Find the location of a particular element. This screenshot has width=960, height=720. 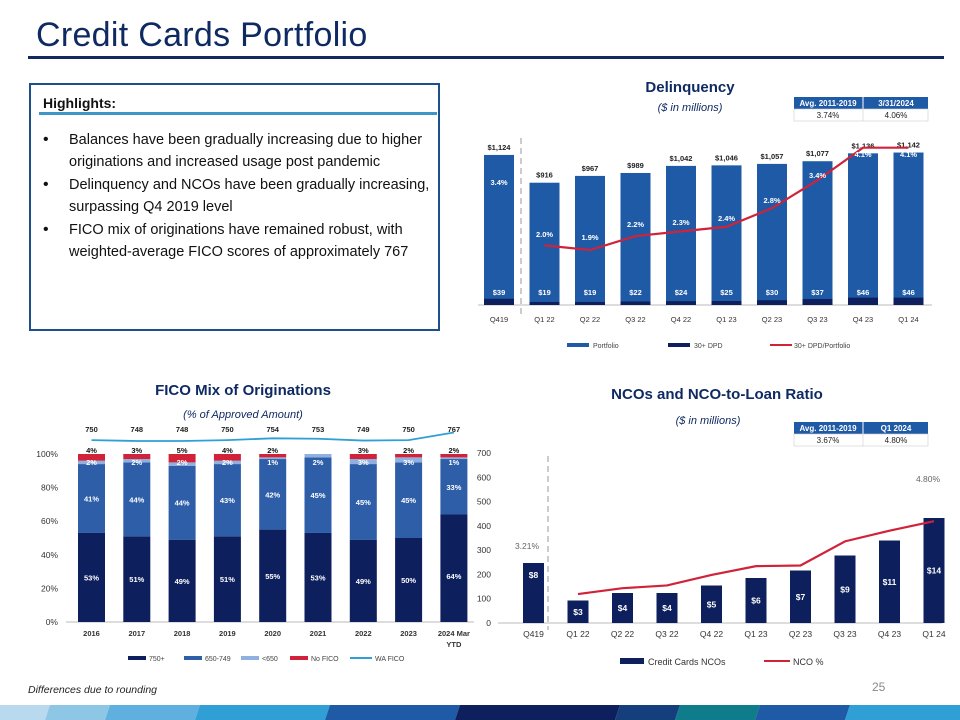

fico-750plus-label: 50% is located at coordinates (408, 580).